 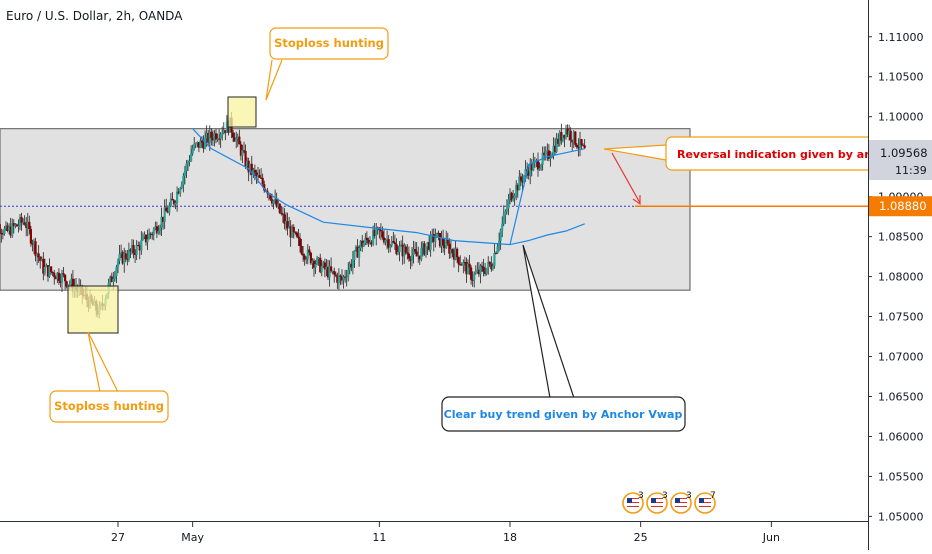 I want to click on level-price-value: 1.08880, so click(x=903, y=206).